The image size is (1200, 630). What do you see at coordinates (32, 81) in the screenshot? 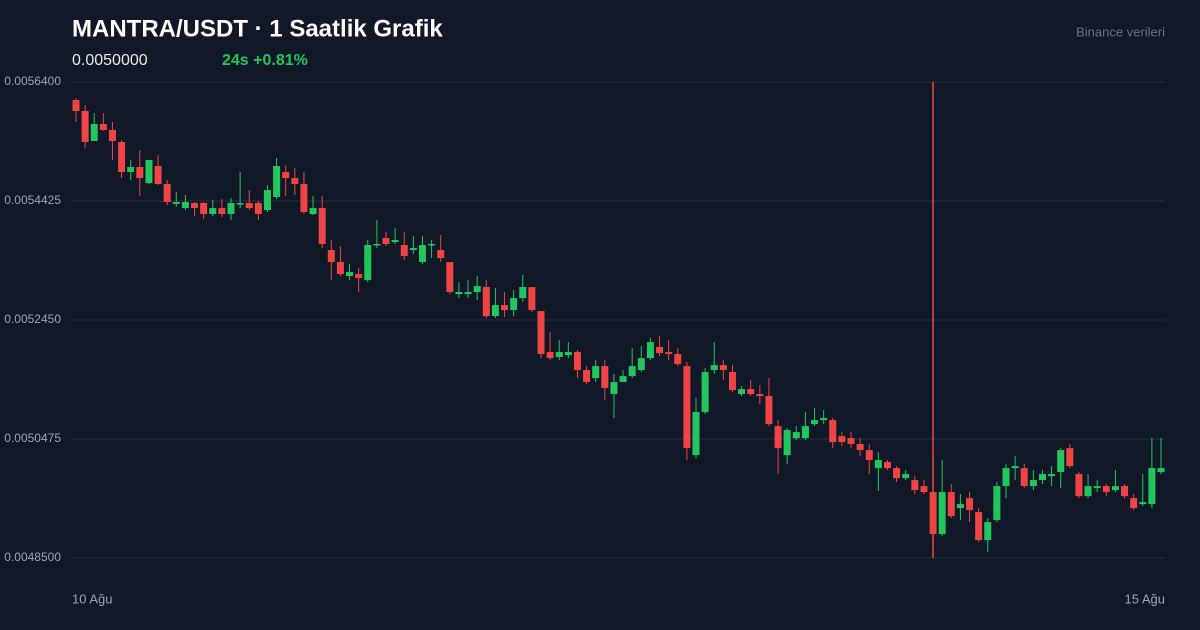
I see `y-tick-label: 0.0056400` at bounding box center [32, 81].